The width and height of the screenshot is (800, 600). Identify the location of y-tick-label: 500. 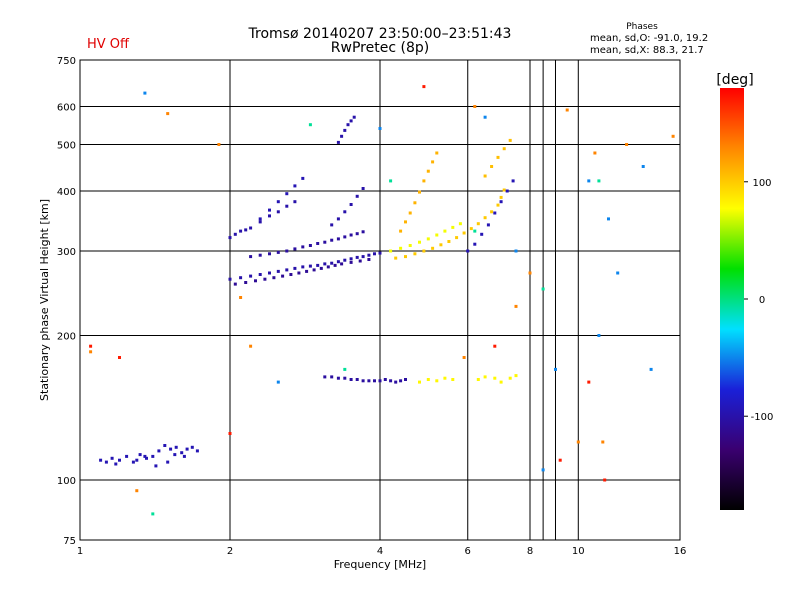
(66, 146).